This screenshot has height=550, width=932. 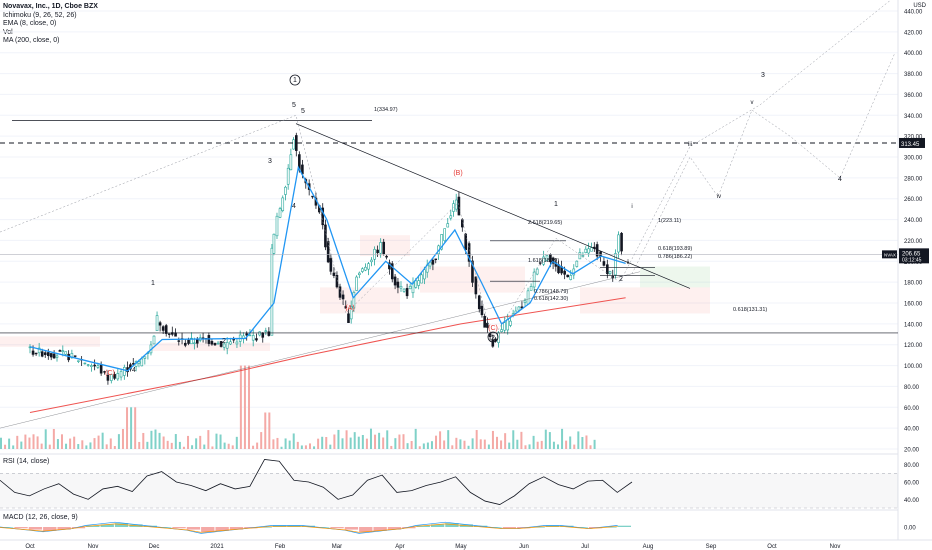 I want to click on fib-label: 1.618(180.9), so click(x=543, y=261).